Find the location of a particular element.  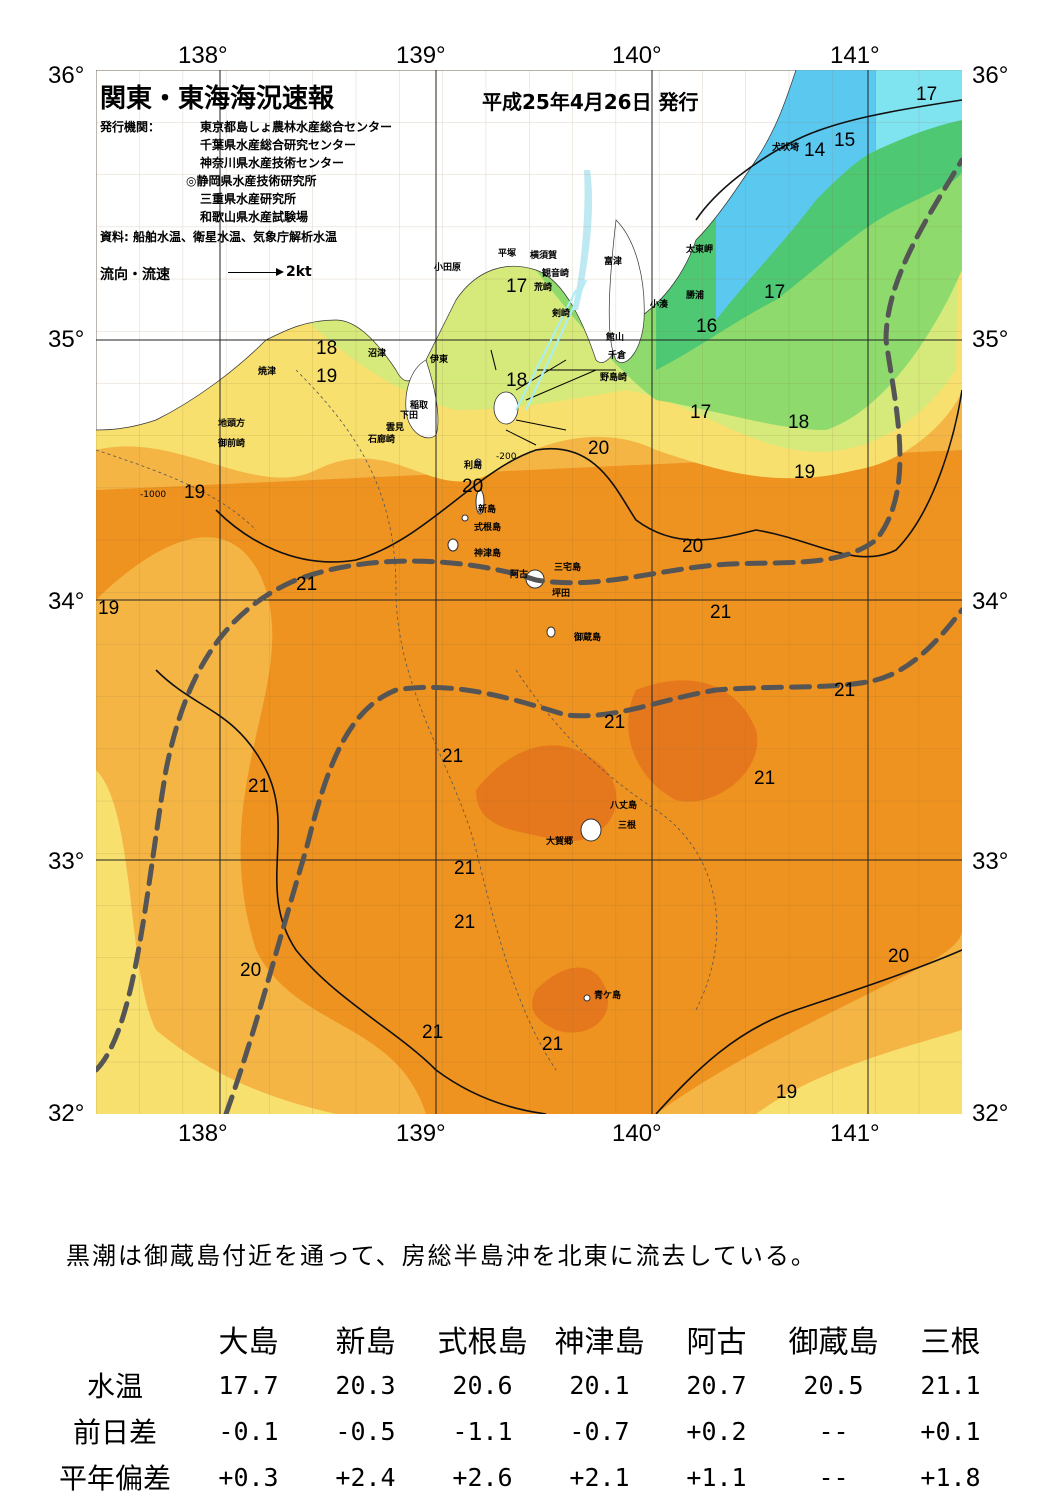

place-label: 野島崎 is located at coordinates (614, 378).